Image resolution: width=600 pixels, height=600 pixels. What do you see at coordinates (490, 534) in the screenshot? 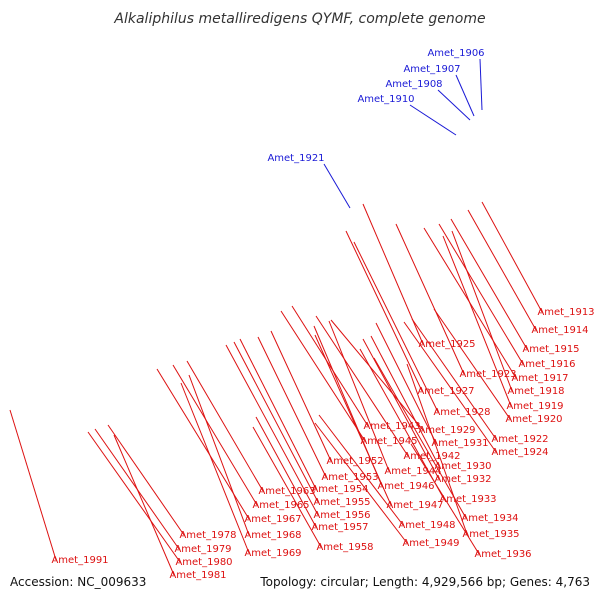
I see `reverse-gene-label: Amet_1935` at bounding box center [490, 534].